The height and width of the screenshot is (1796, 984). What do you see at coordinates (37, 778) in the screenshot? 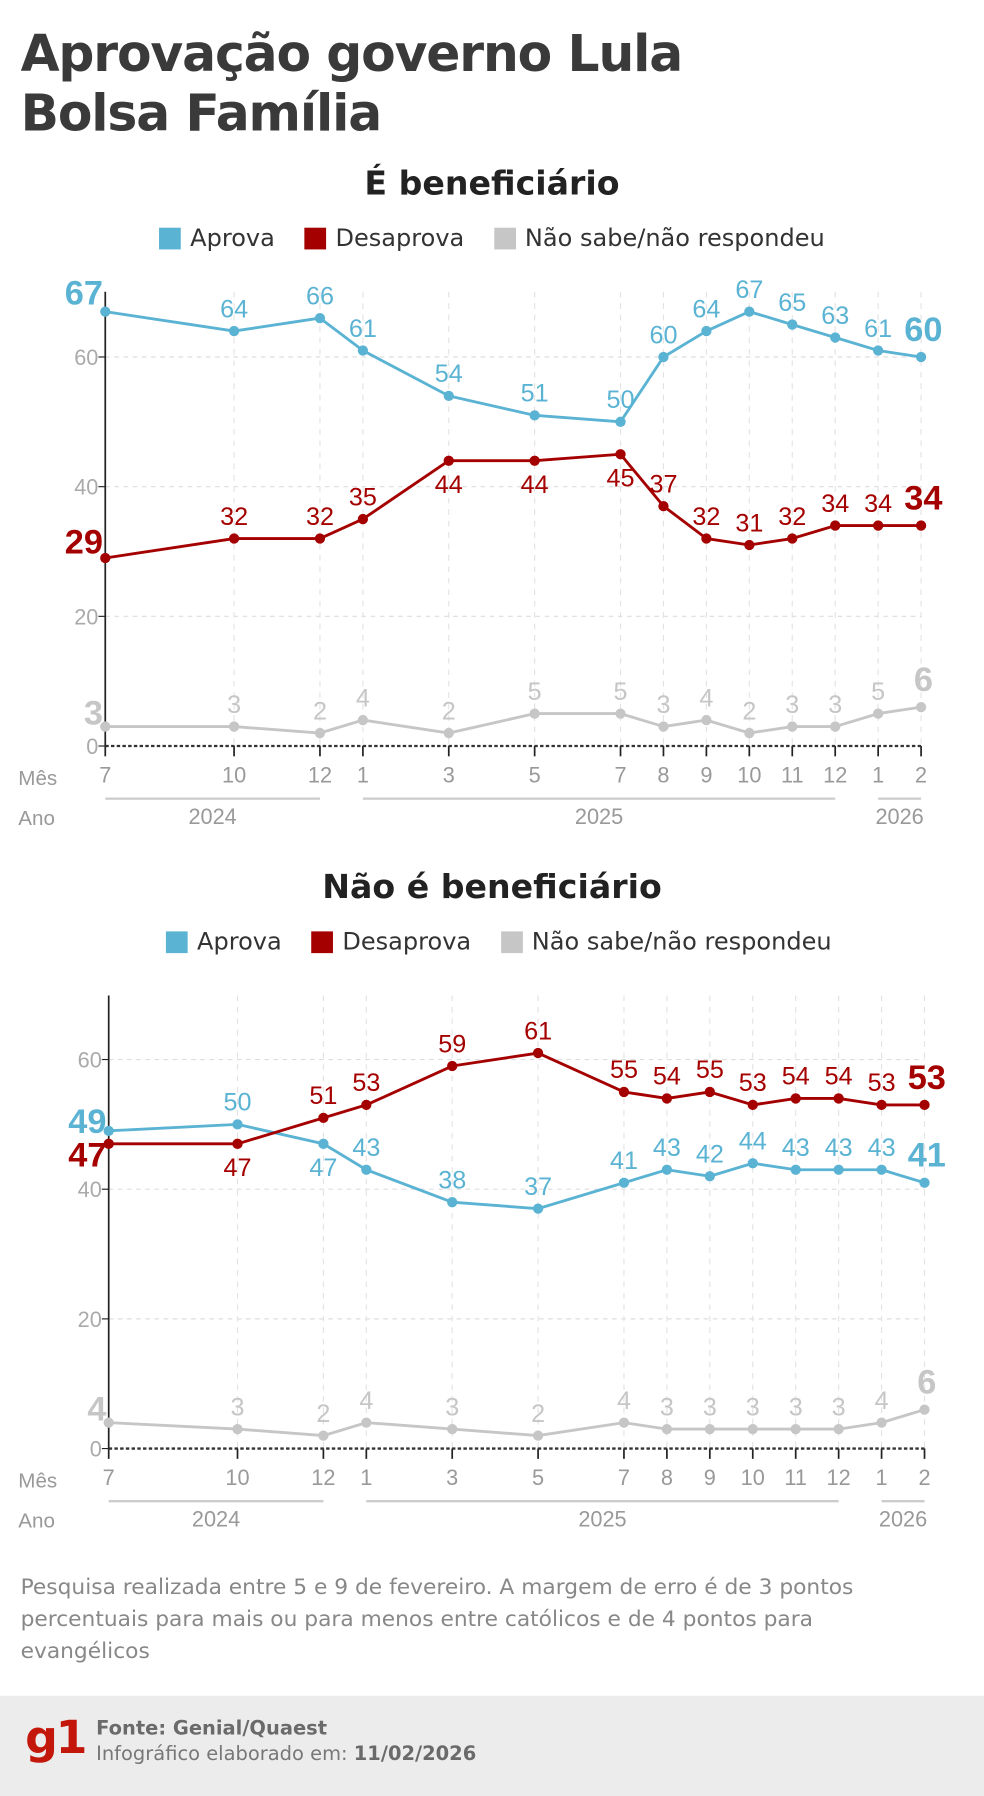
I see `month-row-label: Mês` at bounding box center [37, 778].